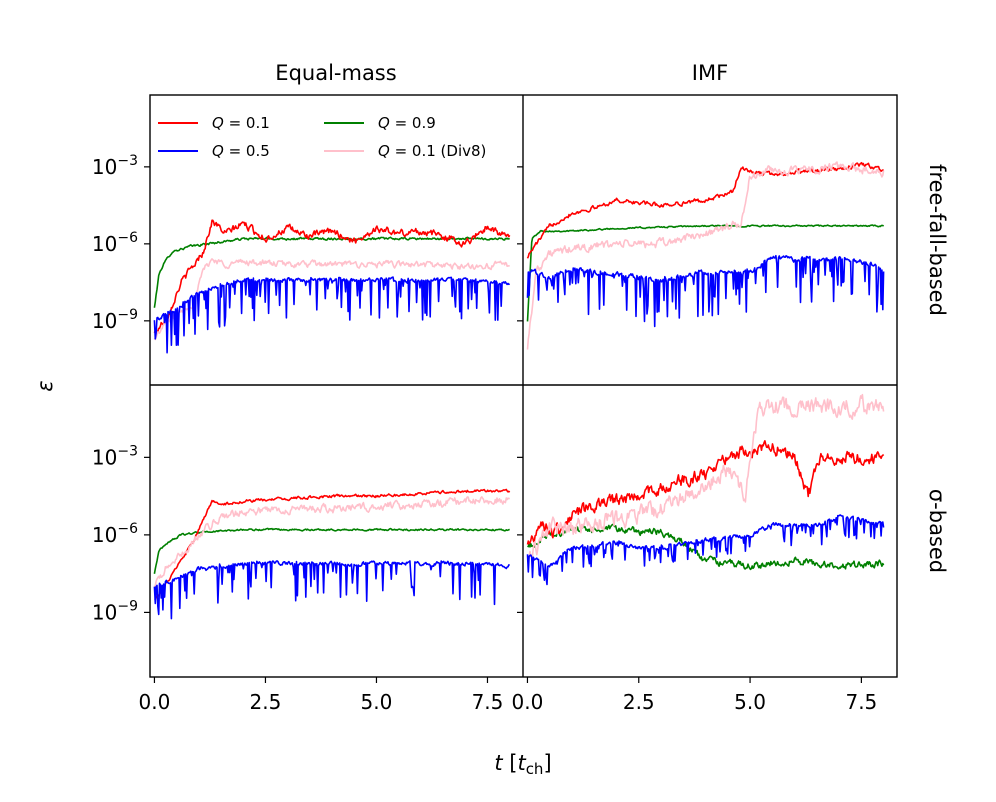 Image resolution: width=996 pixels, height=802 pixels. I want to click on panel-imf-free-fall, so click(705, 255).